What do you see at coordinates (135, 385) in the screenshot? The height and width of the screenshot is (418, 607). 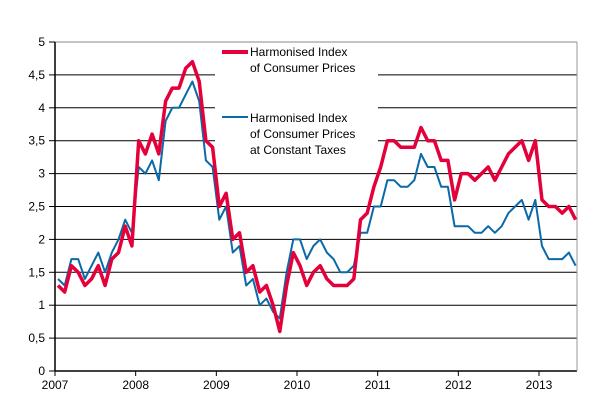 I see `x-tick-label: 2008` at bounding box center [135, 385].